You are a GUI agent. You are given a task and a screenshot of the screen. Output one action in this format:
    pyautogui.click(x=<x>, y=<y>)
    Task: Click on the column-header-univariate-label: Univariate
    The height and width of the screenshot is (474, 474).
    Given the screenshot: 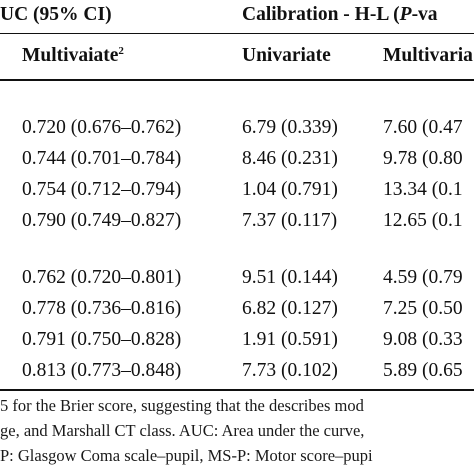 What is the action you would take?
    pyautogui.click(x=286, y=55)
    